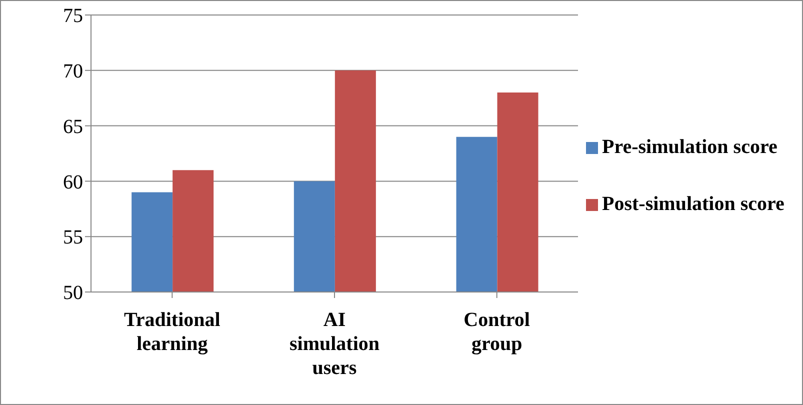 This screenshot has width=803, height=405. Describe the element at coordinates (73, 16) in the screenshot. I see `y-tick-label: 75` at that location.